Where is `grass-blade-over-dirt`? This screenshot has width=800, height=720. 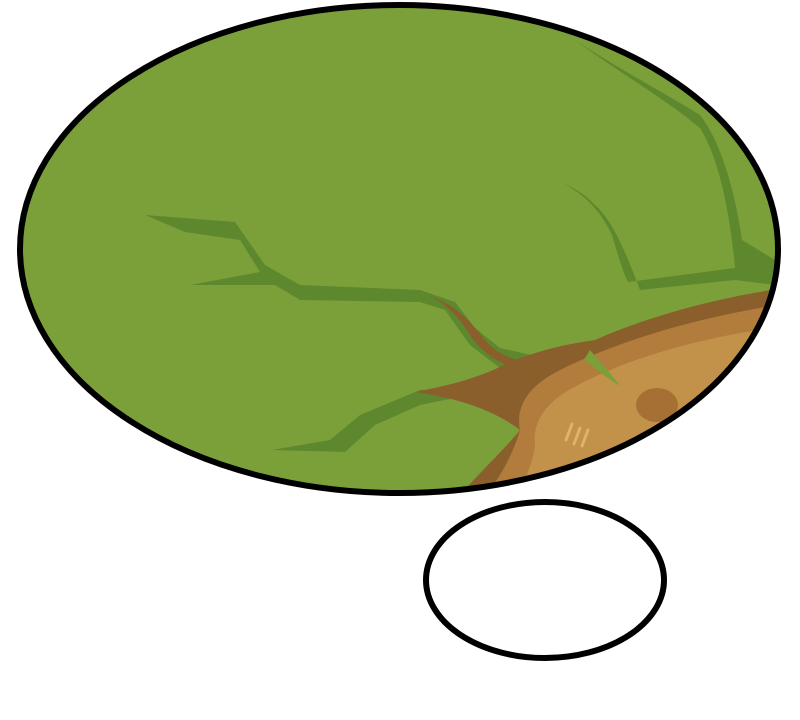
grass-blade-over-dirt is located at coordinates (602, 368).